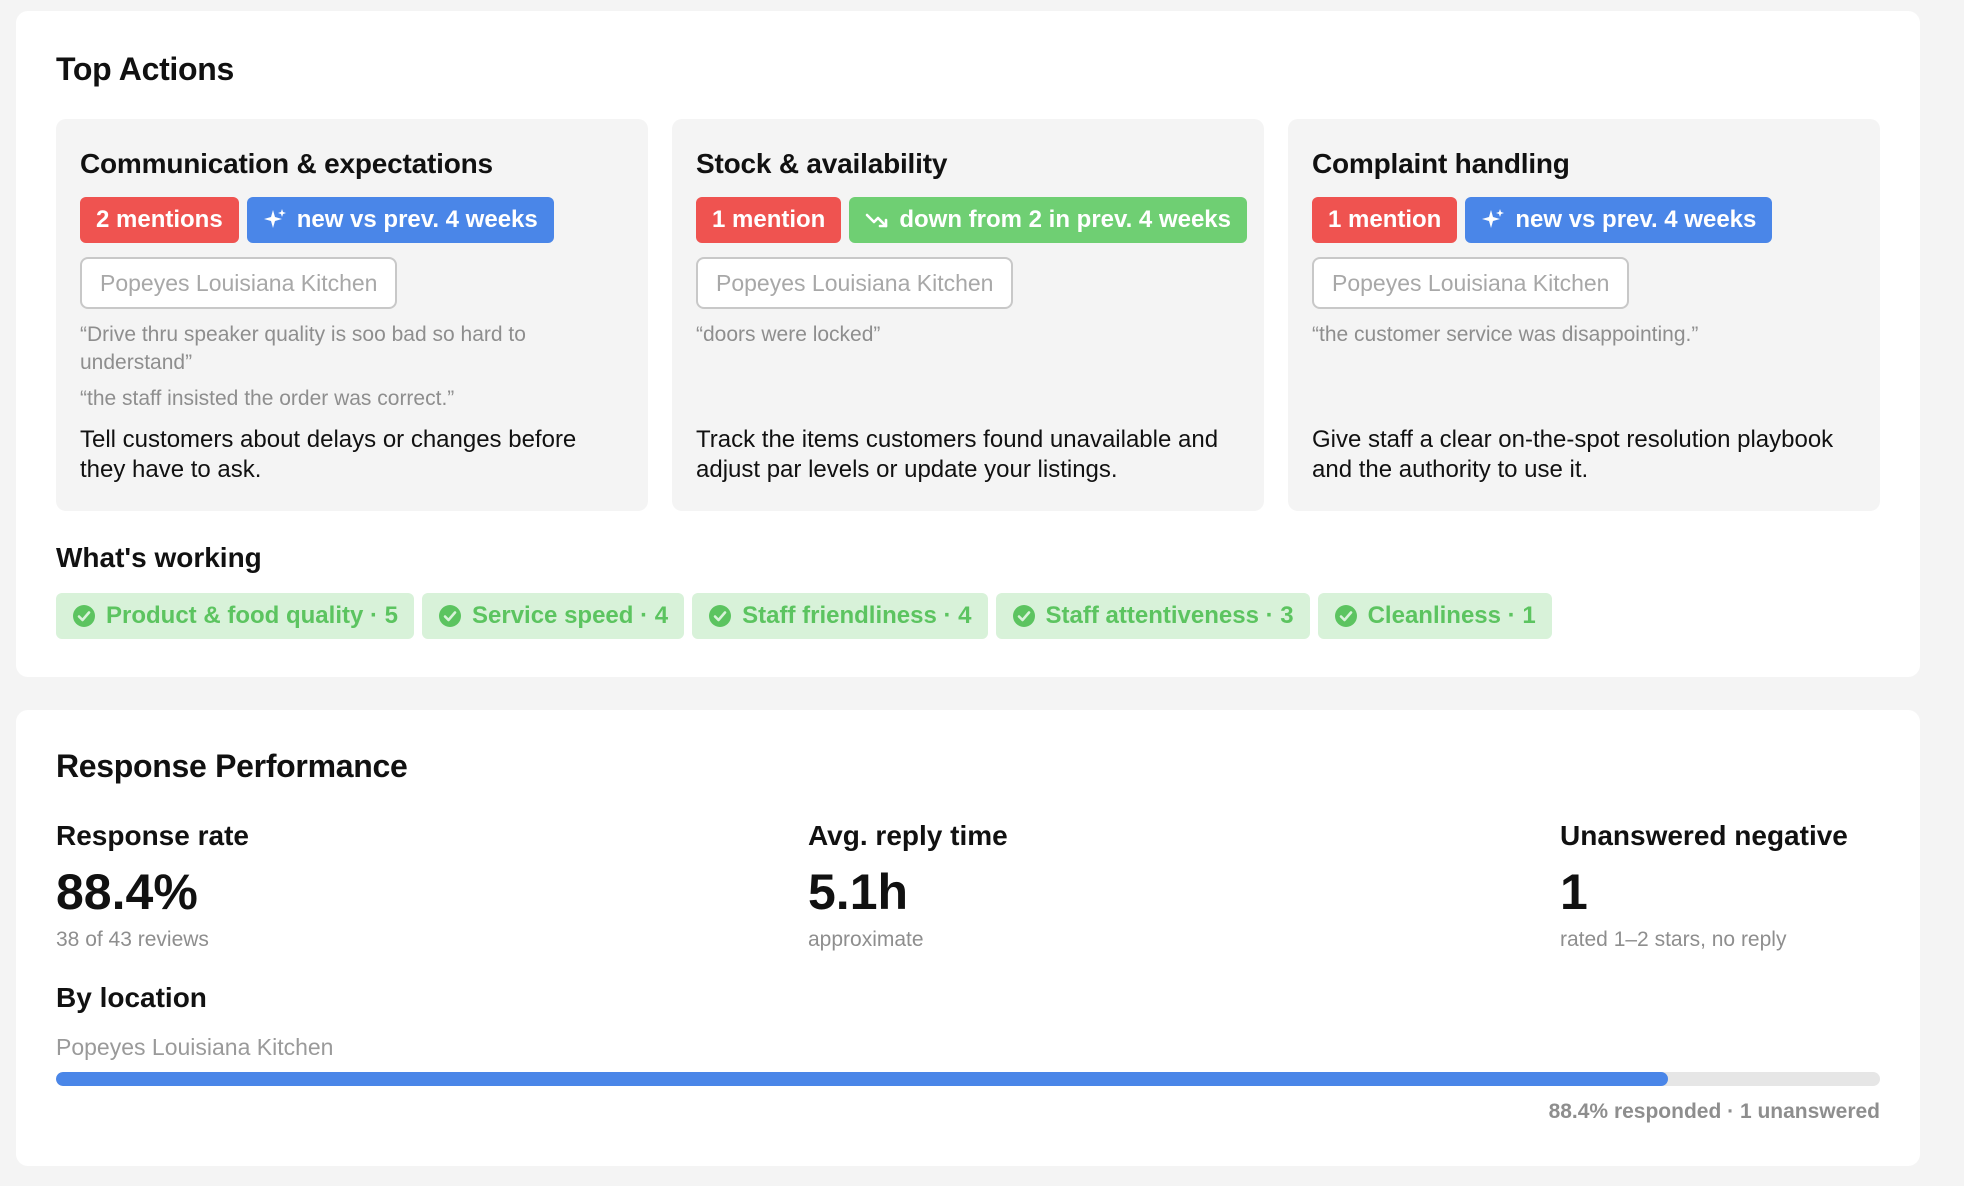  What do you see at coordinates (858, 892) in the screenshot?
I see `metric-value: 5.1h` at bounding box center [858, 892].